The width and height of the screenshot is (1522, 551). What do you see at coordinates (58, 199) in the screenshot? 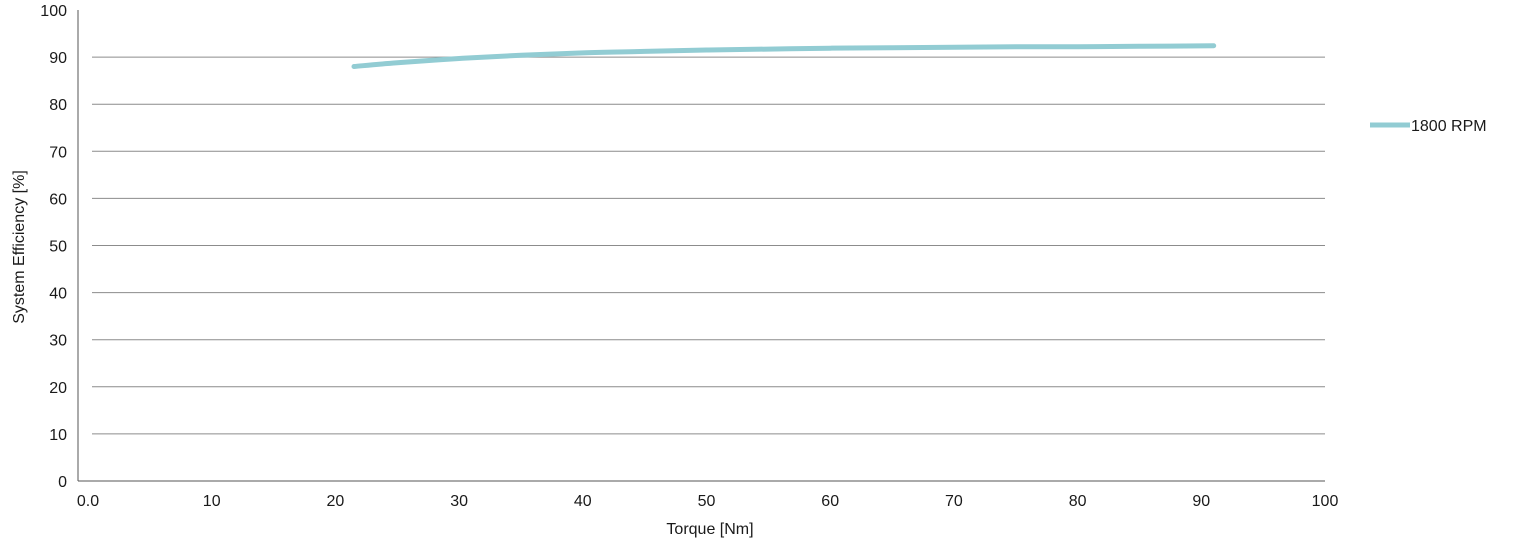
I see `y-tick-label-60: 60` at bounding box center [58, 199].